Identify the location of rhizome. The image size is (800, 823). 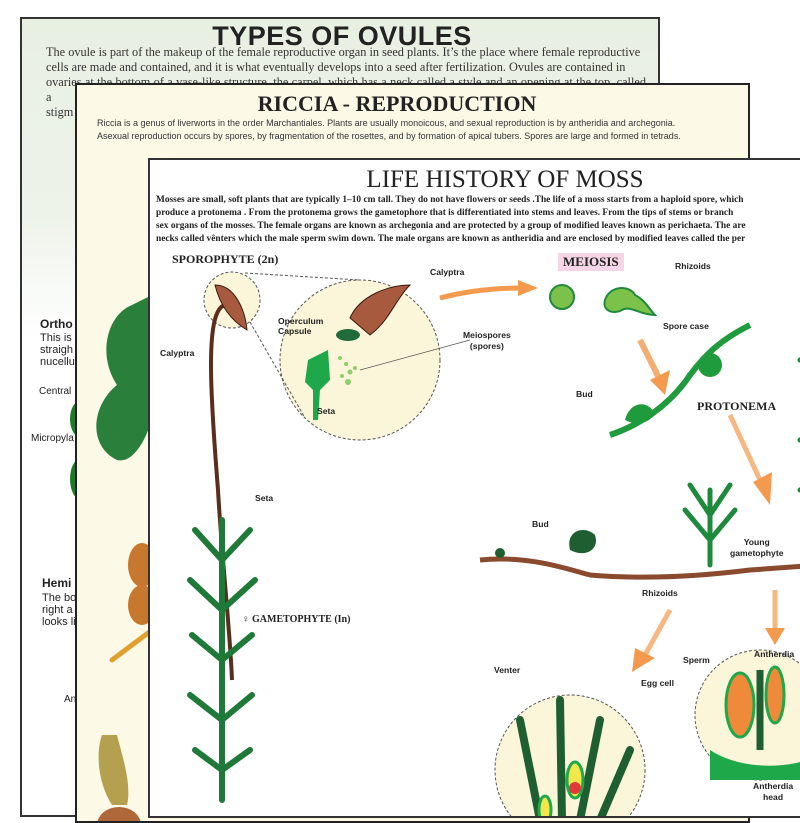
(639, 568).